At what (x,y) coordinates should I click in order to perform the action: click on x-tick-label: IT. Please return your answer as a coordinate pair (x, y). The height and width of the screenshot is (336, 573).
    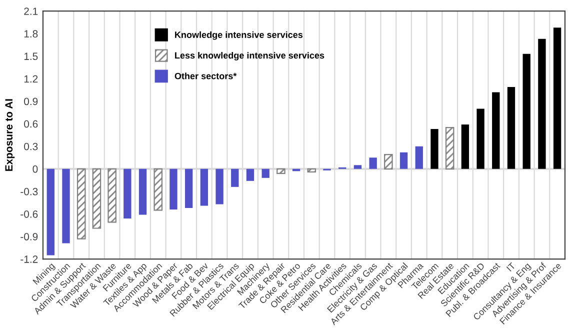
    Looking at the image, I should click on (511, 267).